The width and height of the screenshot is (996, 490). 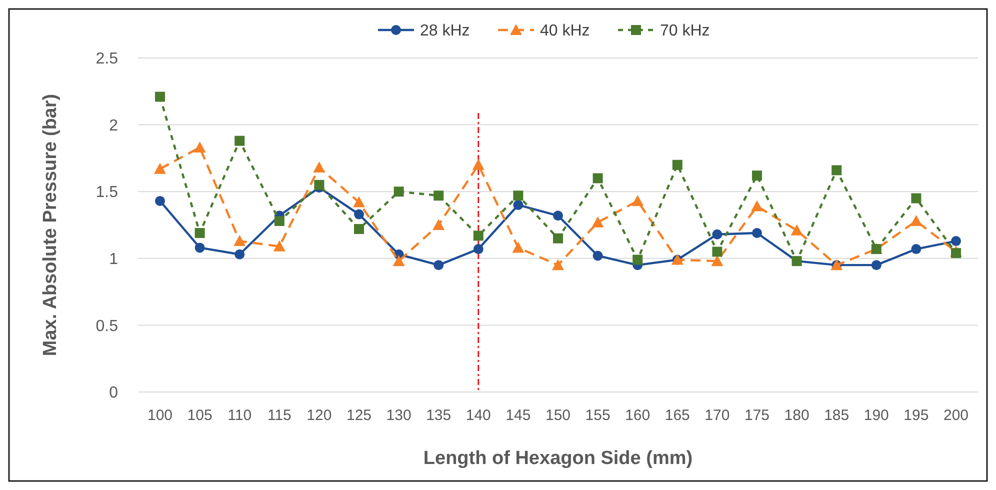 What do you see at coordinates (279, 415) in the screenshot?
I see `x-tick-label: 115` at bounding box center [279, 415].